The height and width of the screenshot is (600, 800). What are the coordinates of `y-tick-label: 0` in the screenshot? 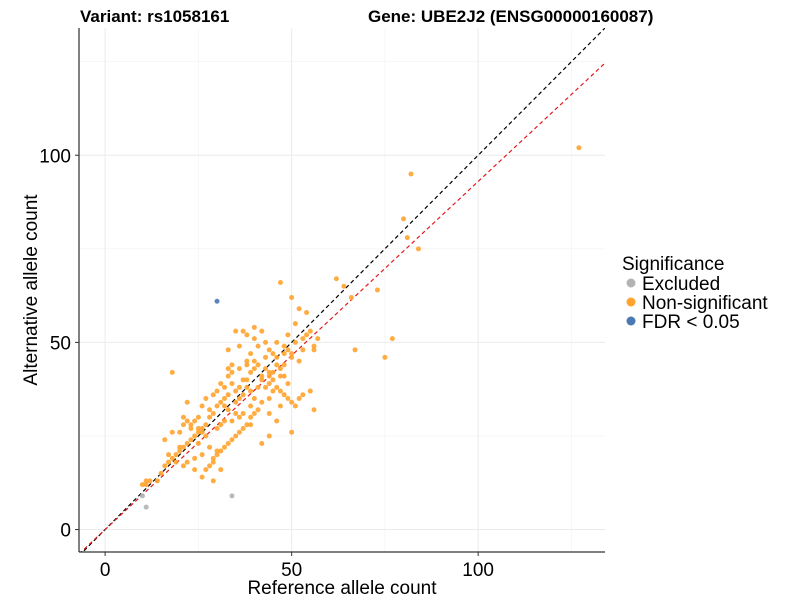 It's located at (65, 531).